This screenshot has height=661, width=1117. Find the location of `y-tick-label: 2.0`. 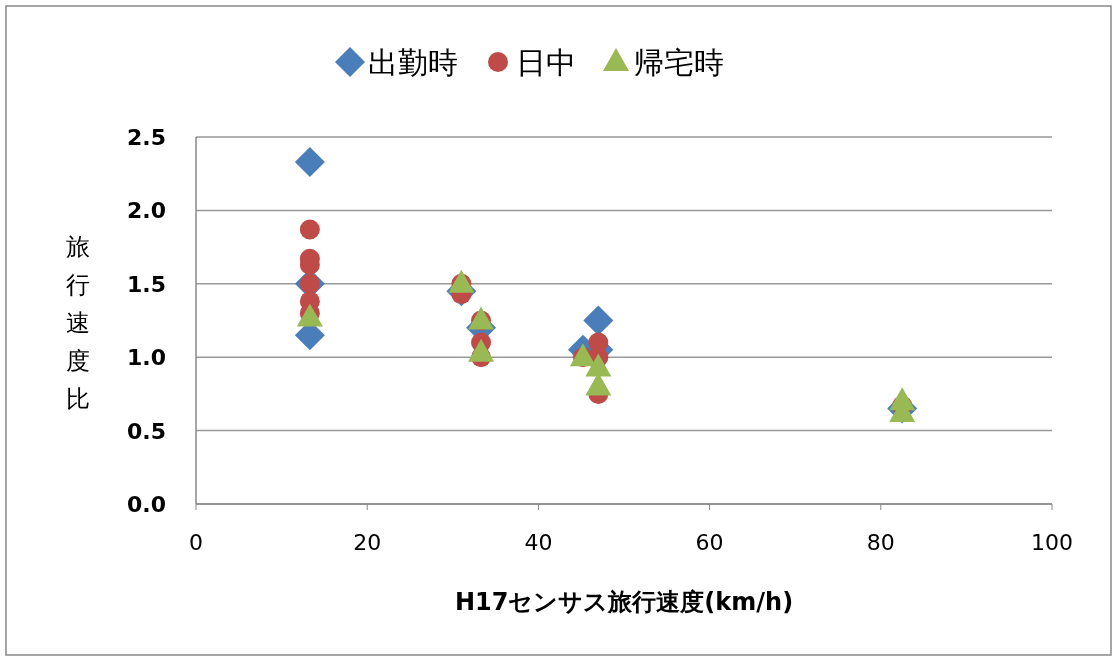

y-tick-label: 2.0 is located at coordinates (146, 211).